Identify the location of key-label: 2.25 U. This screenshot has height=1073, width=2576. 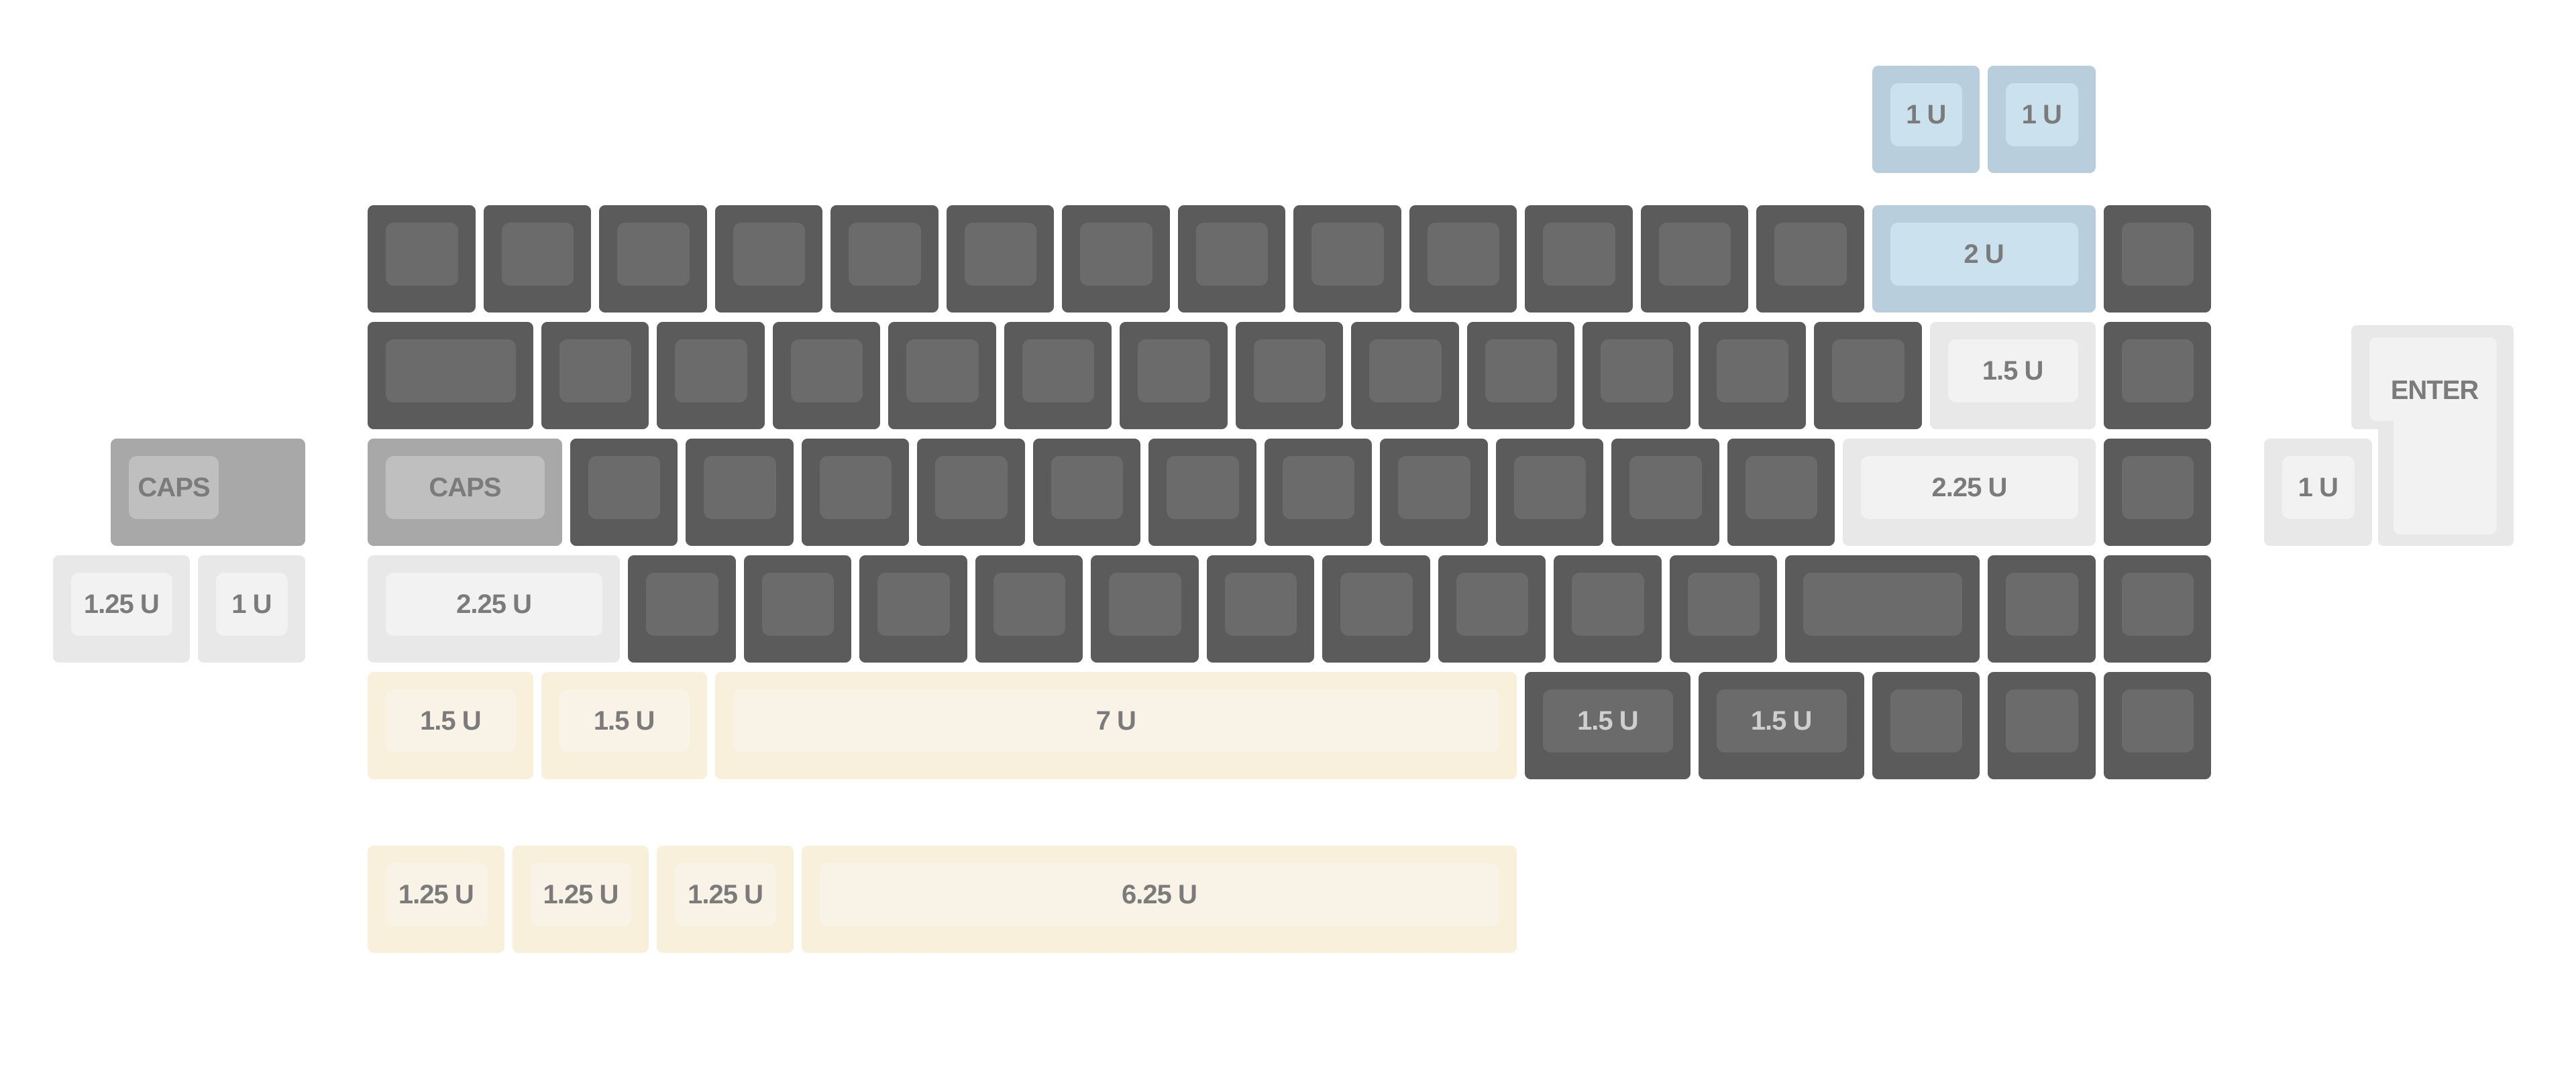
(1969, 487).